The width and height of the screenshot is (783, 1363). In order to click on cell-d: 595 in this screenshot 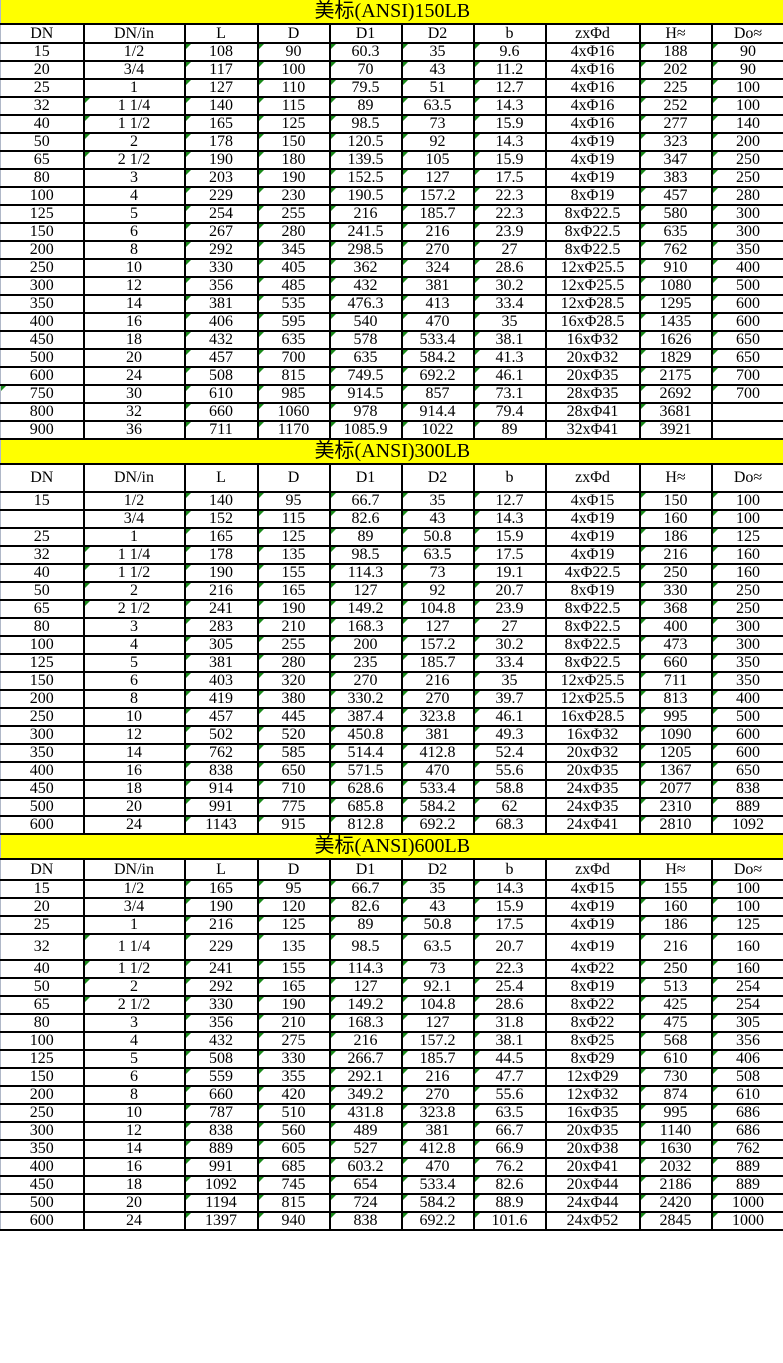, I will do `click(293, 322)`.